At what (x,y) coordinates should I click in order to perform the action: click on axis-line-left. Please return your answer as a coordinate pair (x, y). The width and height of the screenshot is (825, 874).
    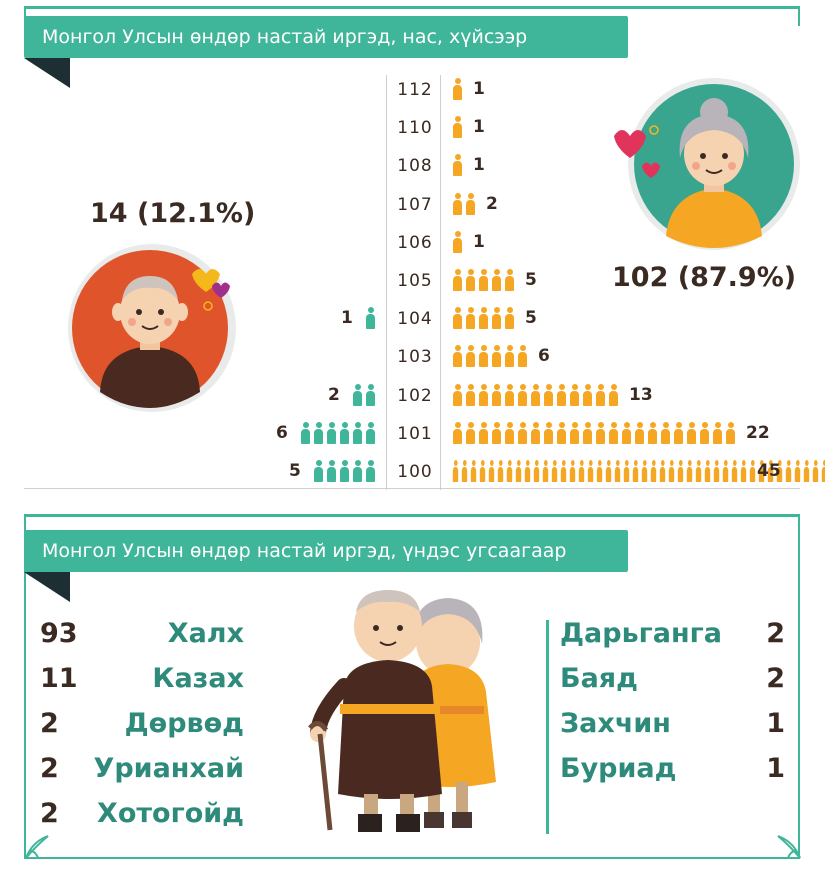
    Looking at the image, I should click on (386, 282).